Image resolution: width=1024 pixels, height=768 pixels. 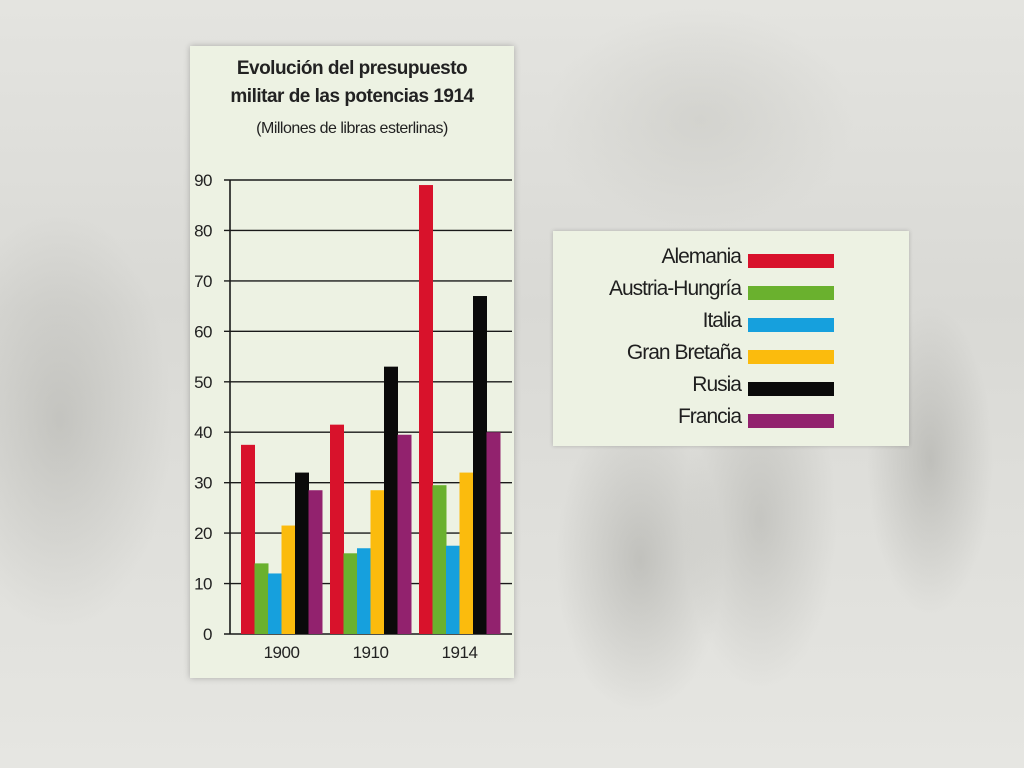 I want to click on bar-alemania-1914, so click(x=426, y=410).